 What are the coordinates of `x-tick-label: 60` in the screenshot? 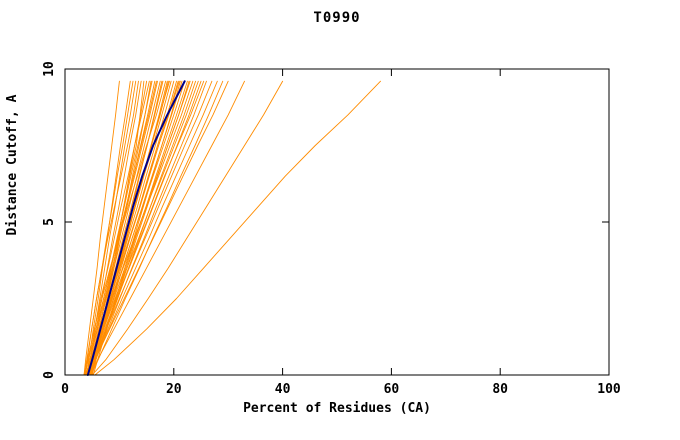 It's located at (392, 389).